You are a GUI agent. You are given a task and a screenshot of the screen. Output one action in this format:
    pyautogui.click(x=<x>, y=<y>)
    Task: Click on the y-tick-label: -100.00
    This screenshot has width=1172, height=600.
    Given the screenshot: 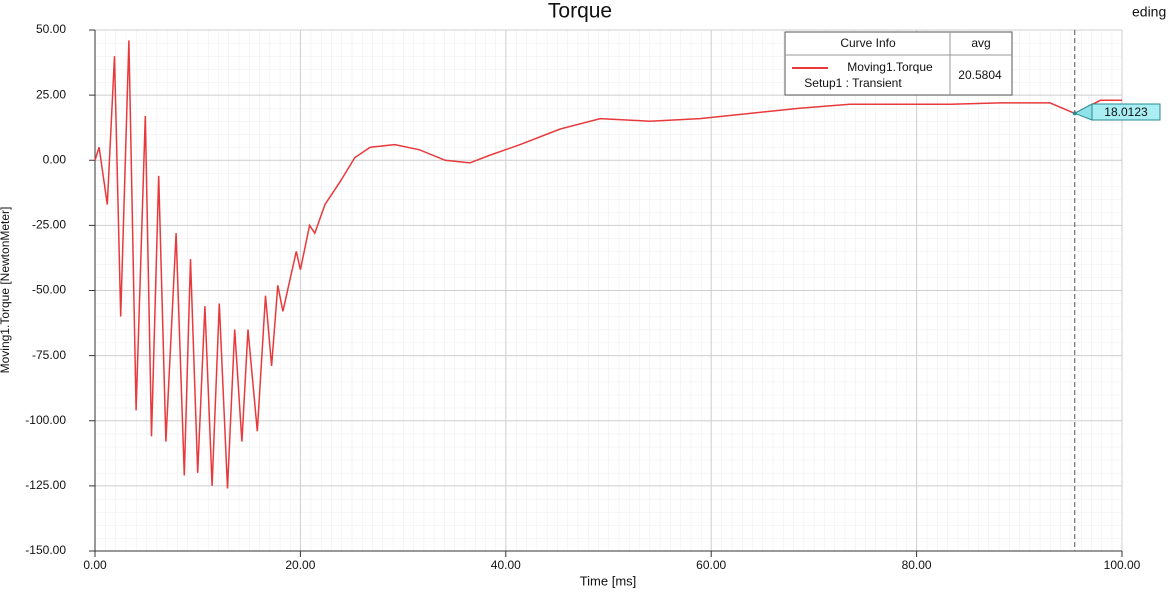 What is the action you would take?
    pyautogui.click(x=45, y=420)
    